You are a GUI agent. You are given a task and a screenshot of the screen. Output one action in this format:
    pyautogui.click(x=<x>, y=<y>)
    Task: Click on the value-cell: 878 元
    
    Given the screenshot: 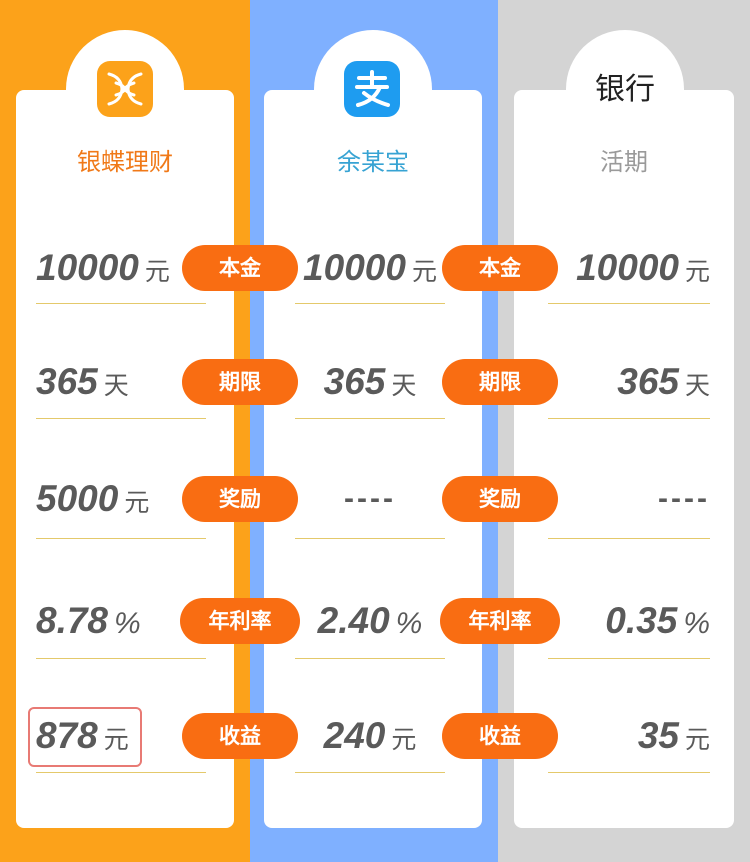 What is the action you would take?
    pyautogui.click(x=121, y=736)
    